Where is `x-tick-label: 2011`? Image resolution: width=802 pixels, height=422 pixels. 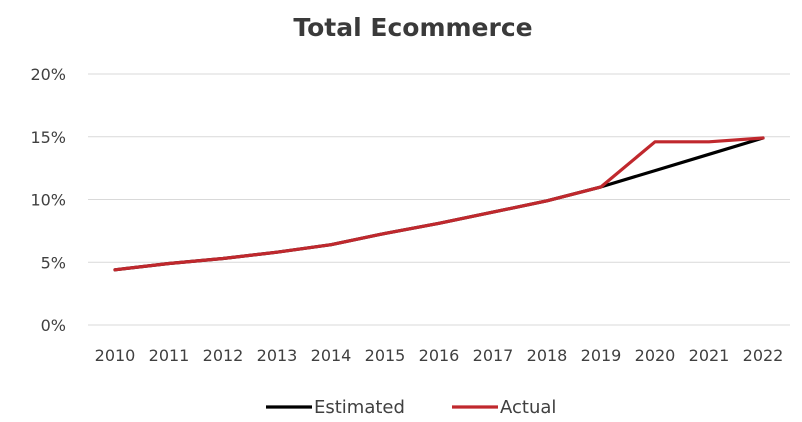 x-tick-label: 2011 is located at coordinates (169, 355).